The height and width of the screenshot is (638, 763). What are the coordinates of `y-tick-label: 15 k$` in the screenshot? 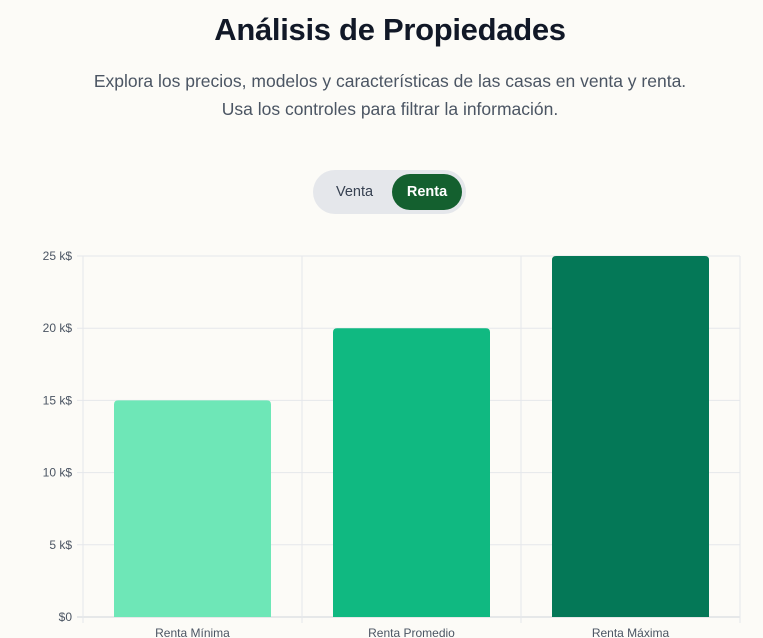 It's located at (58, 400).